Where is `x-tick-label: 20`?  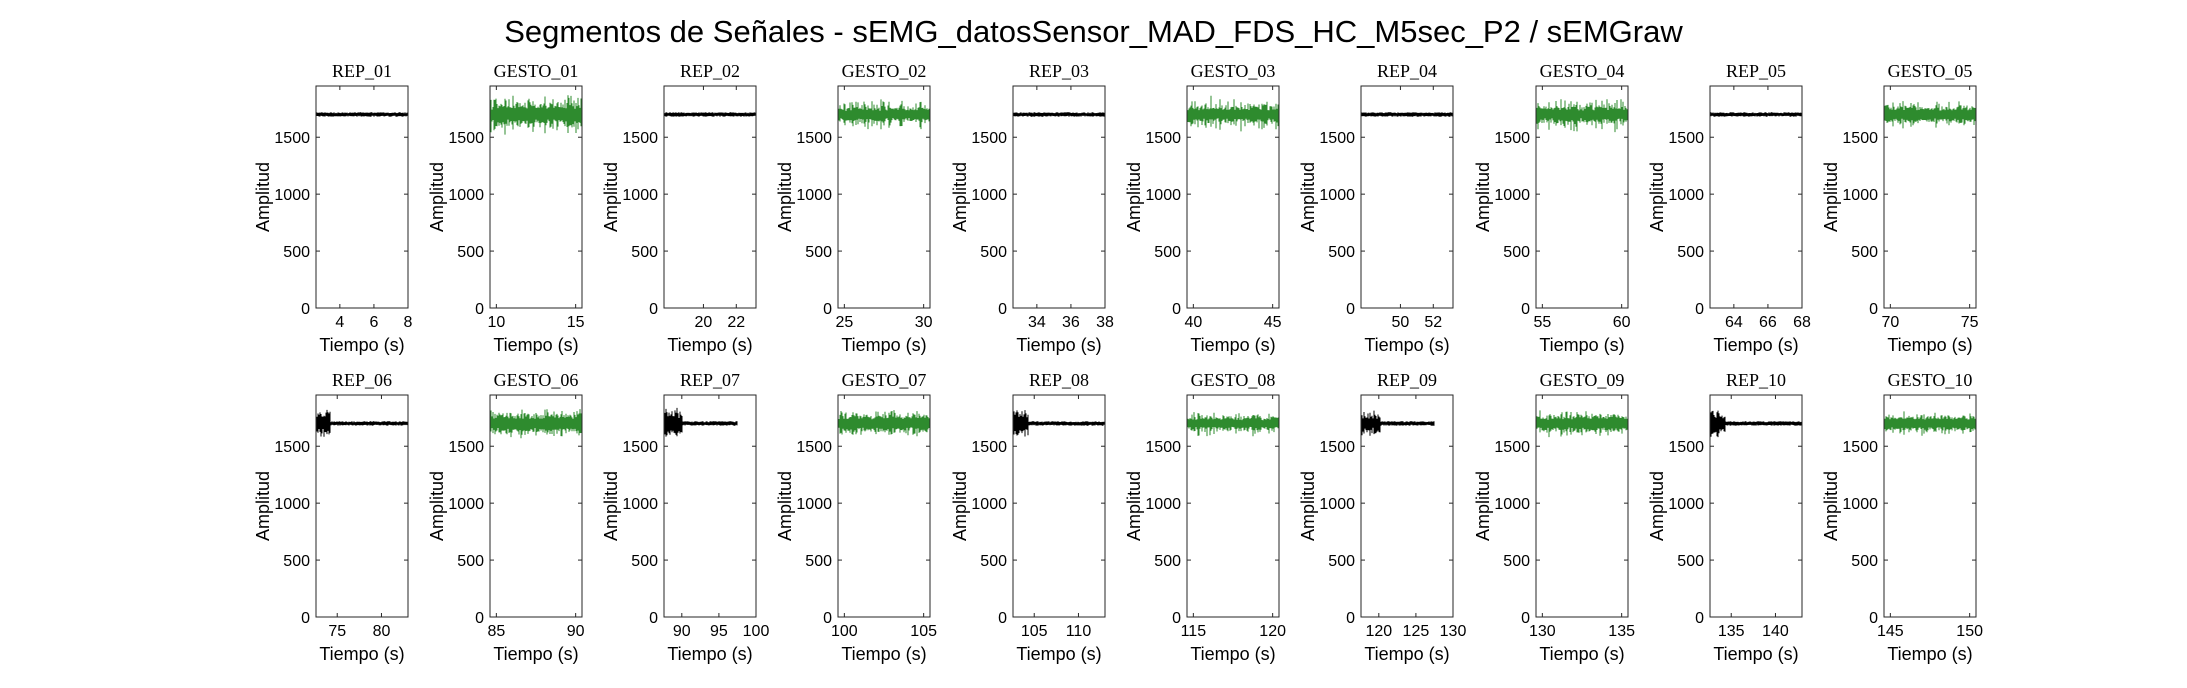
x-tick-label: 20 is located at coordinates (704, 322).